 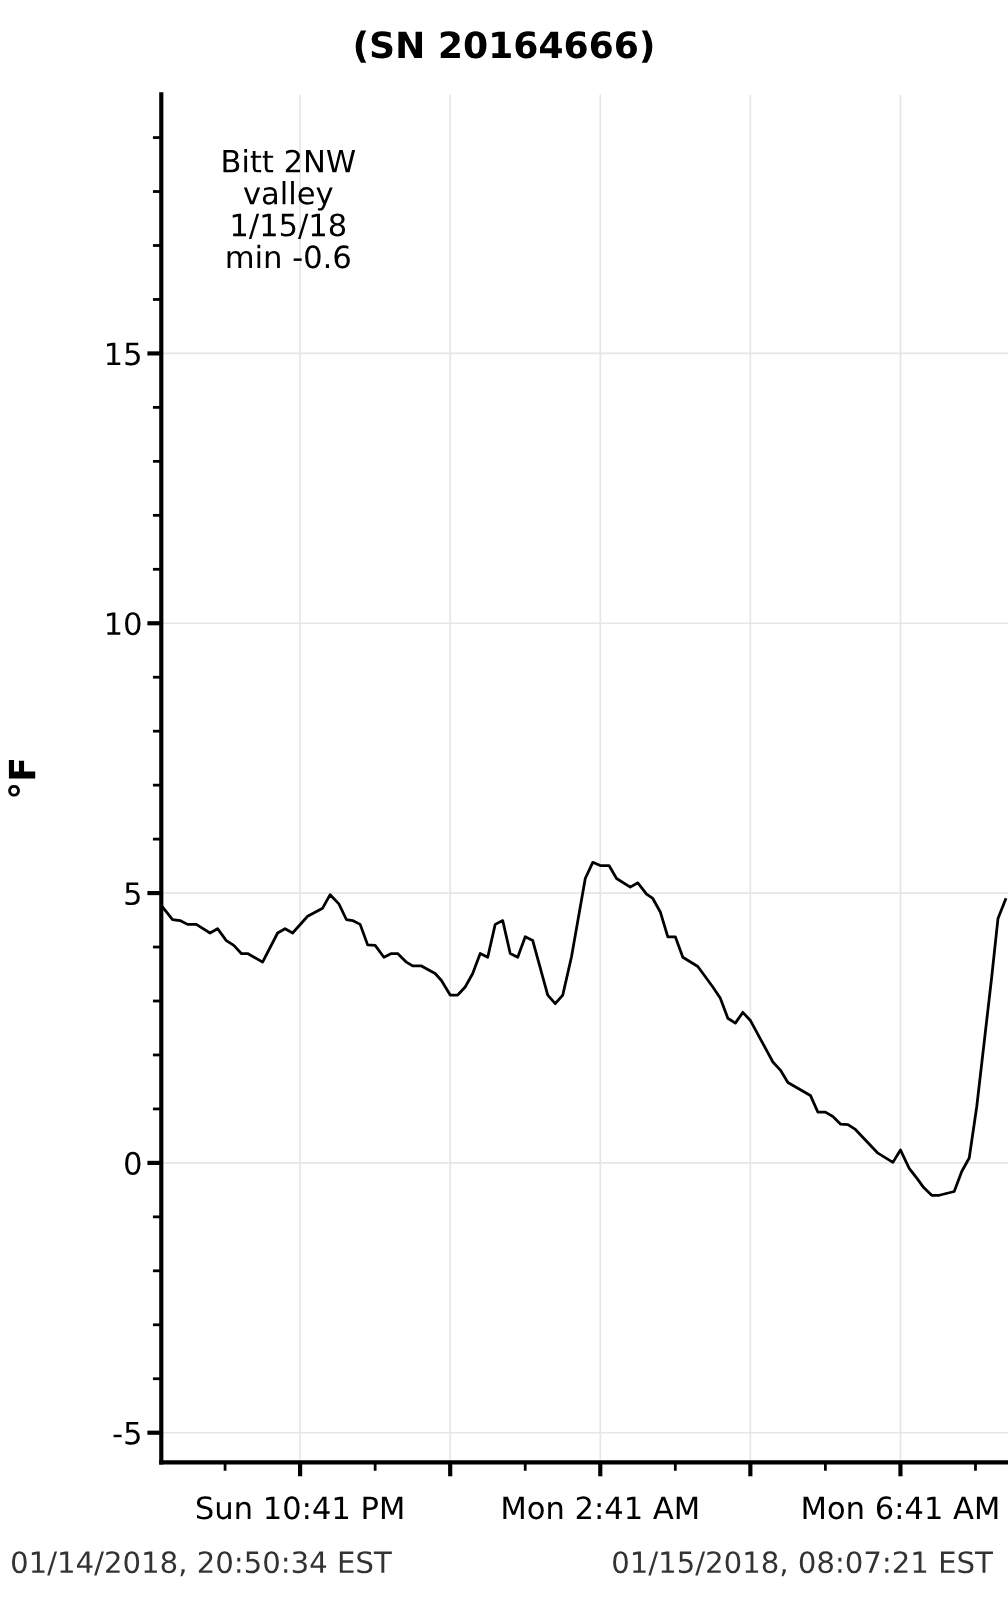 I want to click on annotation: Bitt 2NW valley 1/15/18 min -0.6, so click(x=289, y=209).